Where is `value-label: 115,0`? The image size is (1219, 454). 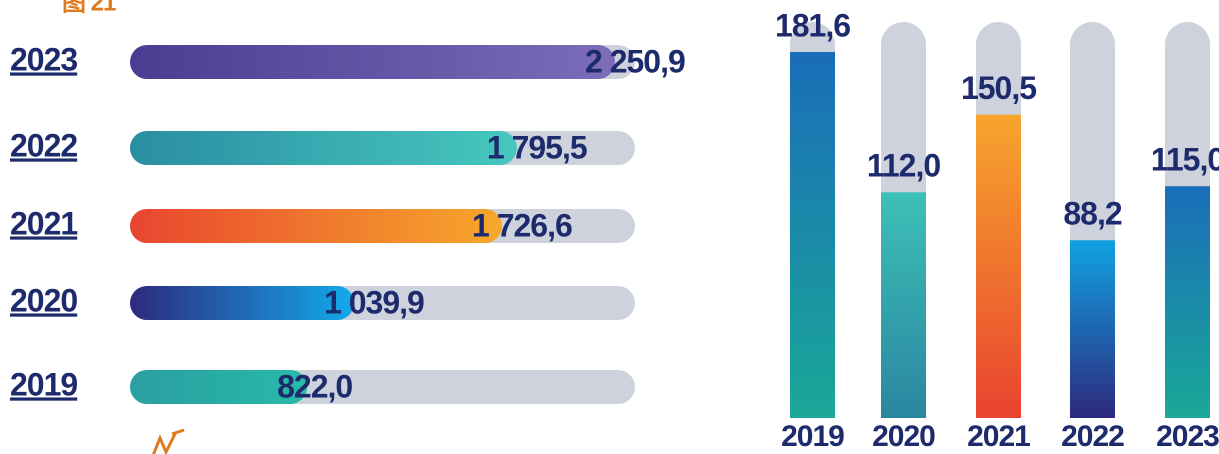
value-label: 115,0 is located at coordinates (1185, 160).